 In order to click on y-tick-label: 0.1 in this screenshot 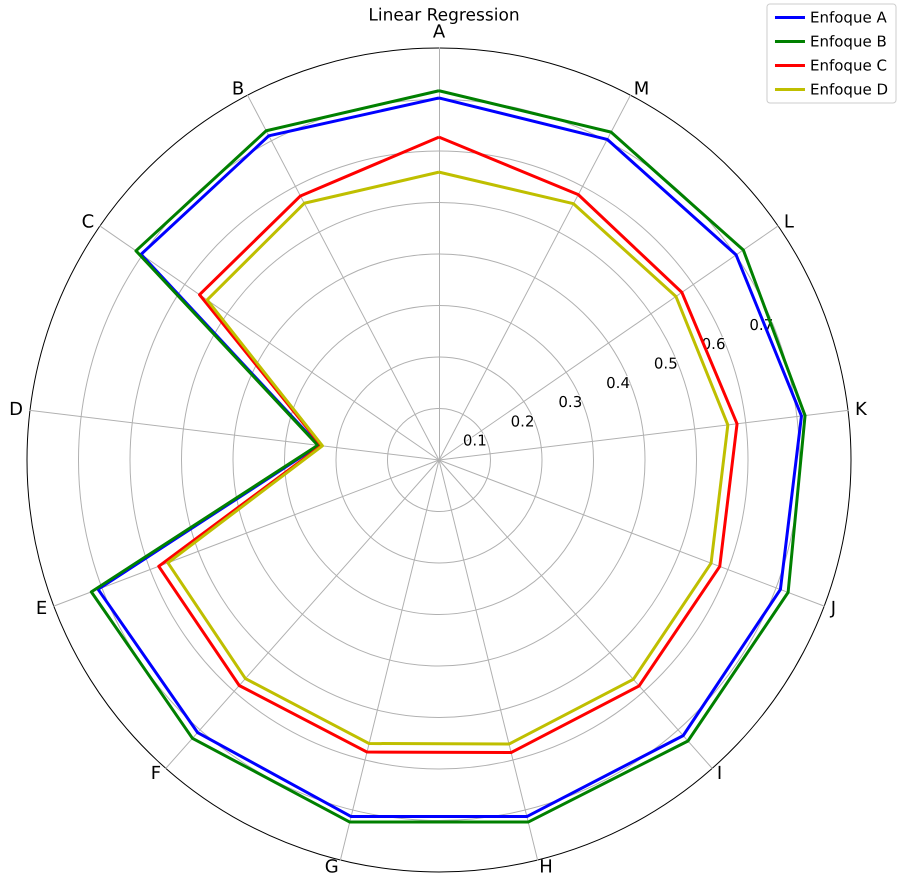, I will do `click(474, 441)`.